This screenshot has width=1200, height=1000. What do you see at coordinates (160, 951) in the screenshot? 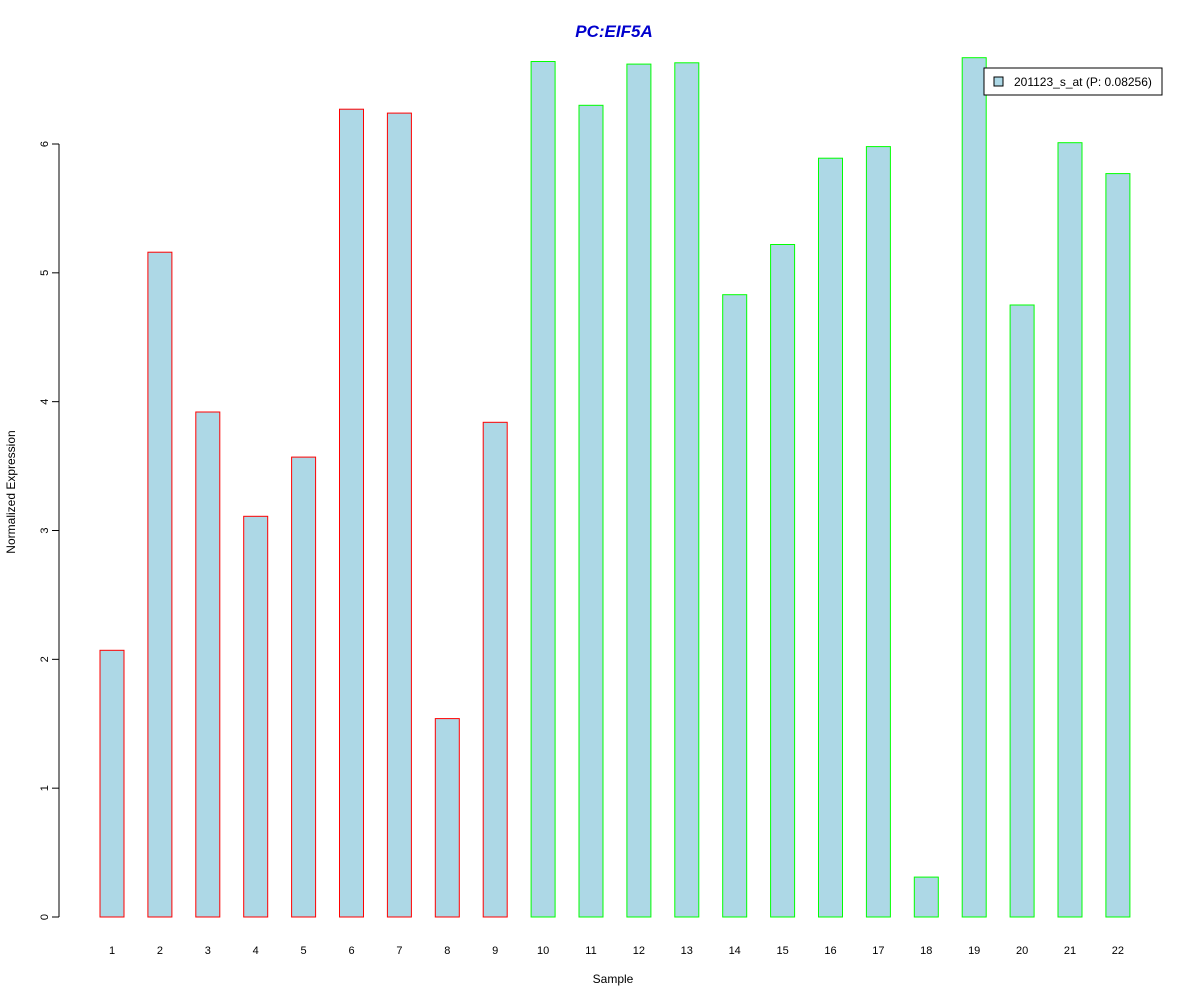
I see `x-tick-label: 2` at bounding box center [160, 951].